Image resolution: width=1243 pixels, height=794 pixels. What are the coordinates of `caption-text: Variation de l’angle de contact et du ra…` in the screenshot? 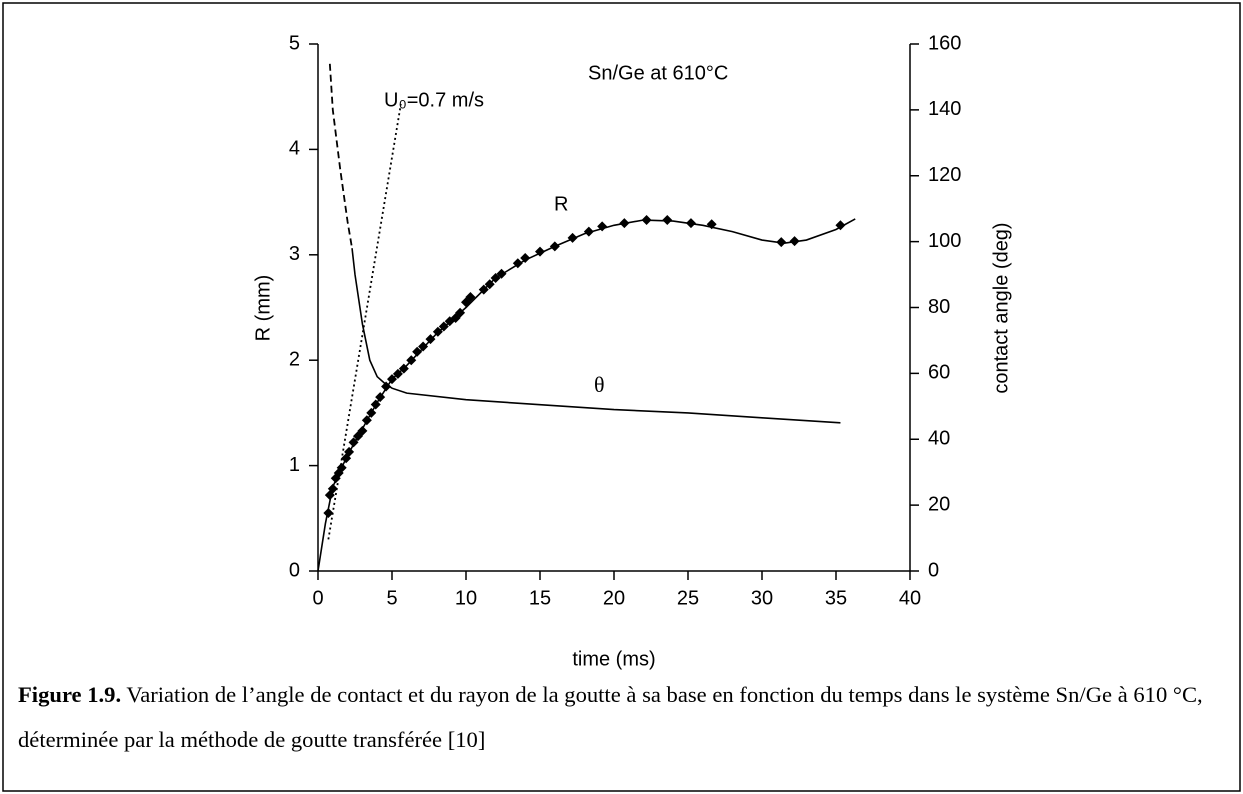 It's located at (610, 717).